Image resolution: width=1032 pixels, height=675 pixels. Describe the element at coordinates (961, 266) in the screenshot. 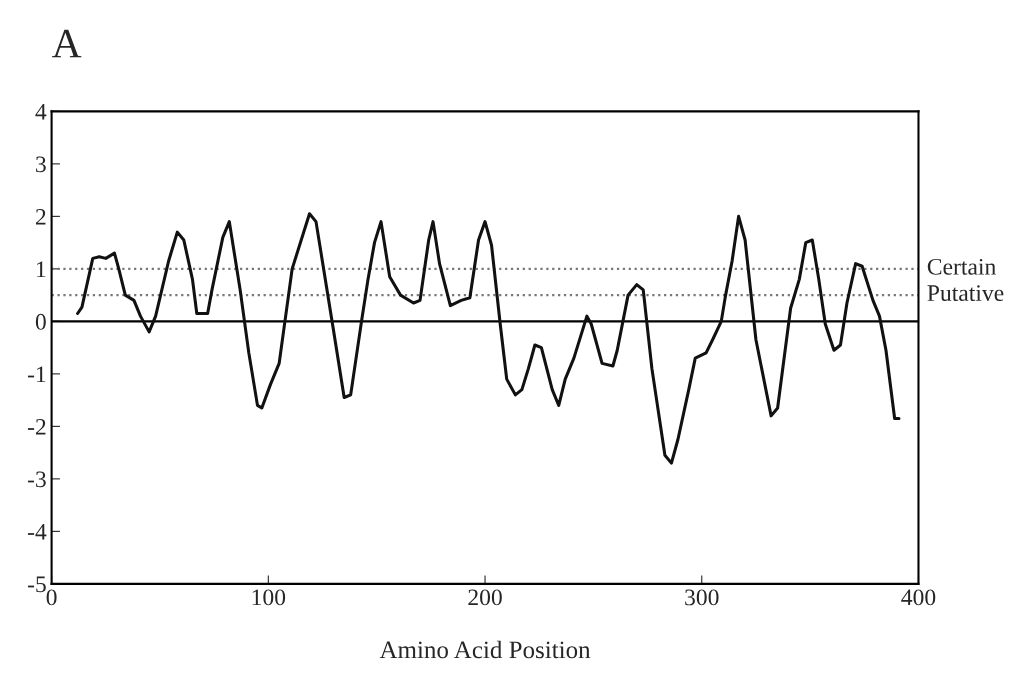

I see `ref-line-label: Certain` at that location.